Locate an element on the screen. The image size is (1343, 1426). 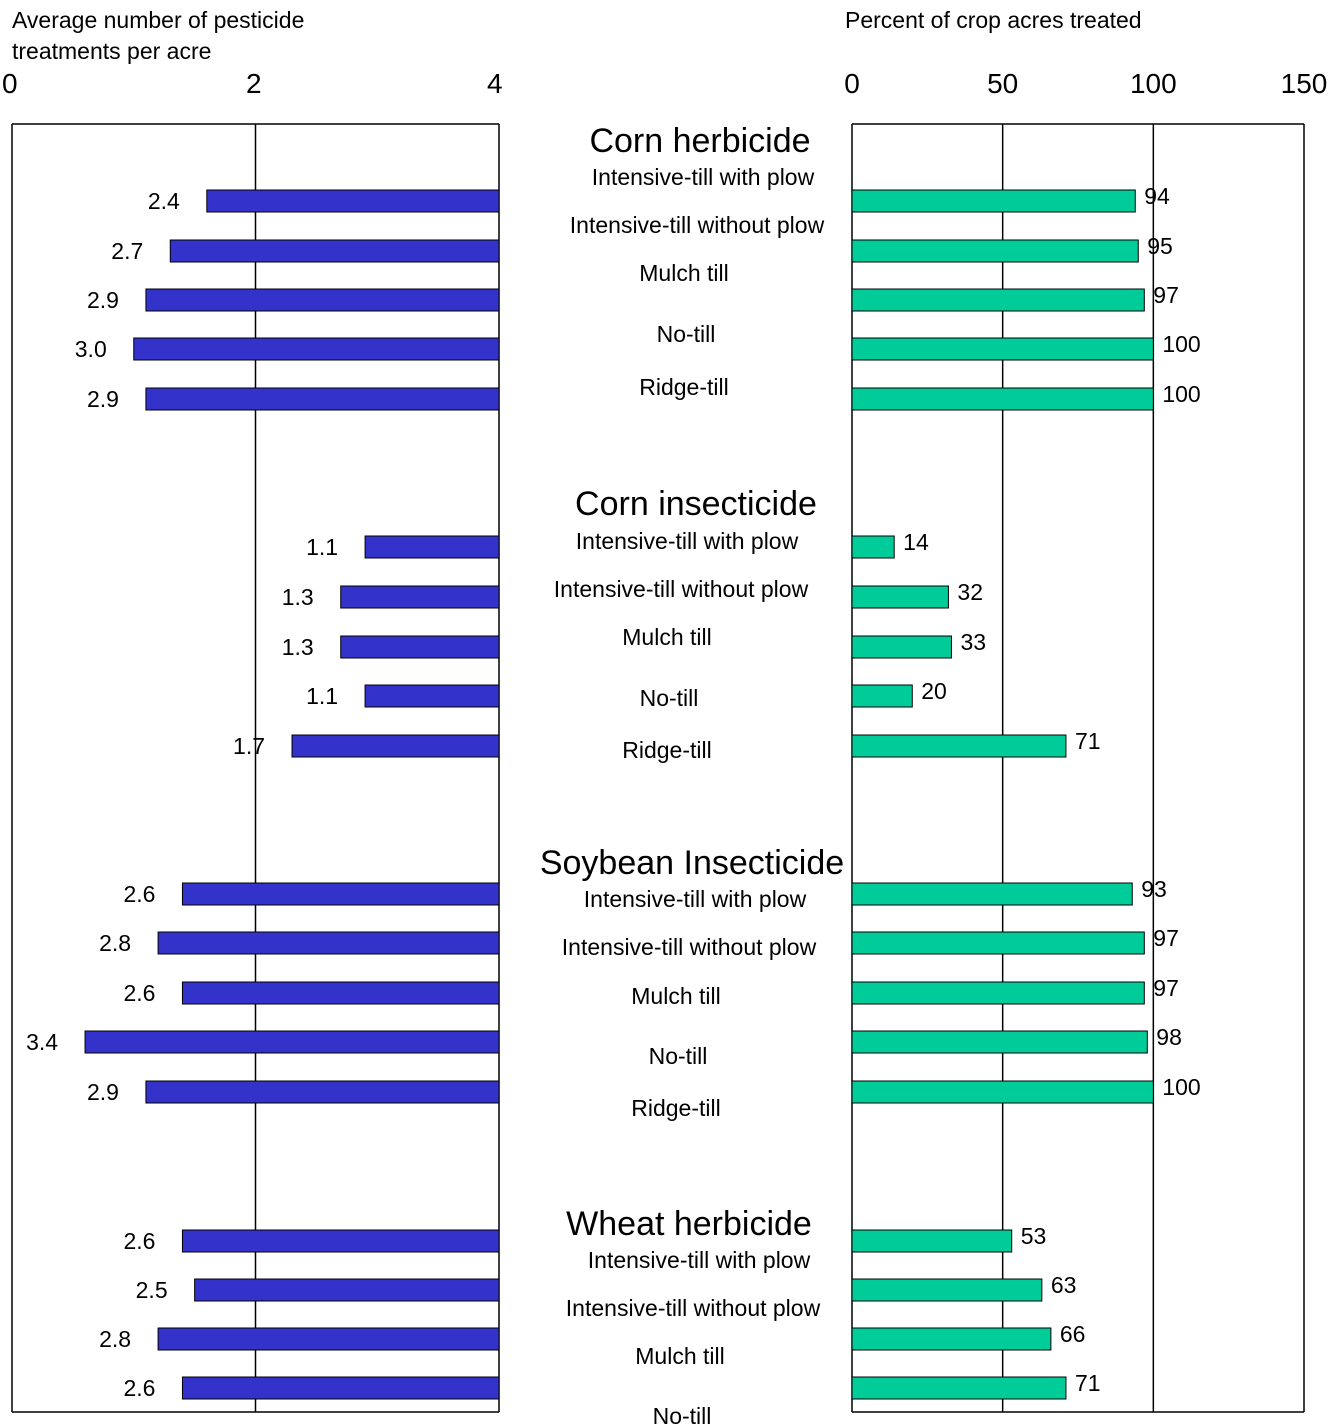
right-value-label: 94 is located at coordinates (1157, 196).